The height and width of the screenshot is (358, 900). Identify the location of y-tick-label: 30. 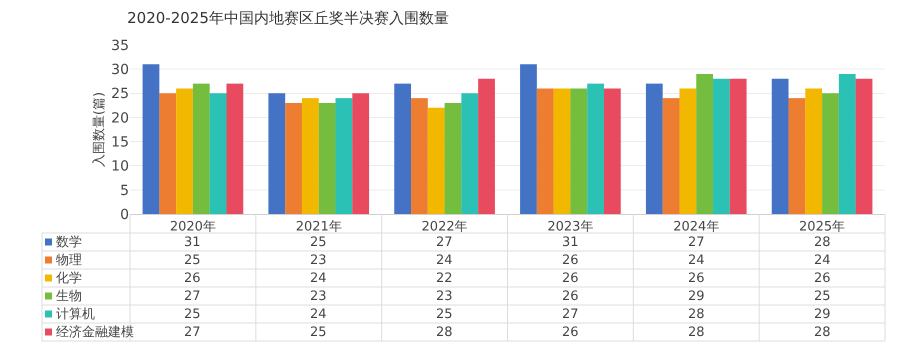
(120, 70).